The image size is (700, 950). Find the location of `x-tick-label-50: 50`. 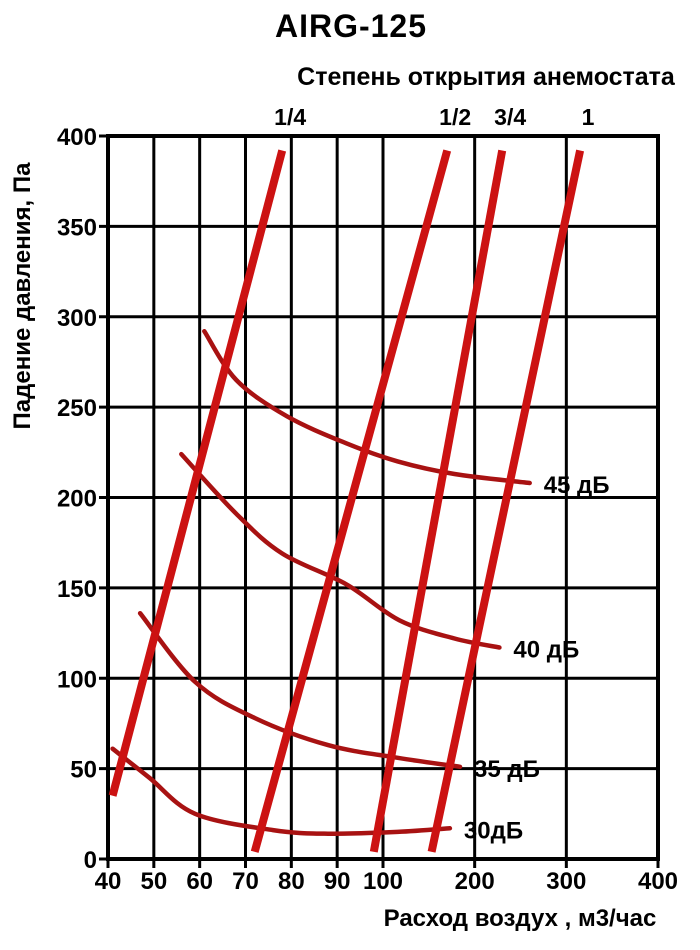

x-tick-label-50: 50 is located at coordinates (153, 881).